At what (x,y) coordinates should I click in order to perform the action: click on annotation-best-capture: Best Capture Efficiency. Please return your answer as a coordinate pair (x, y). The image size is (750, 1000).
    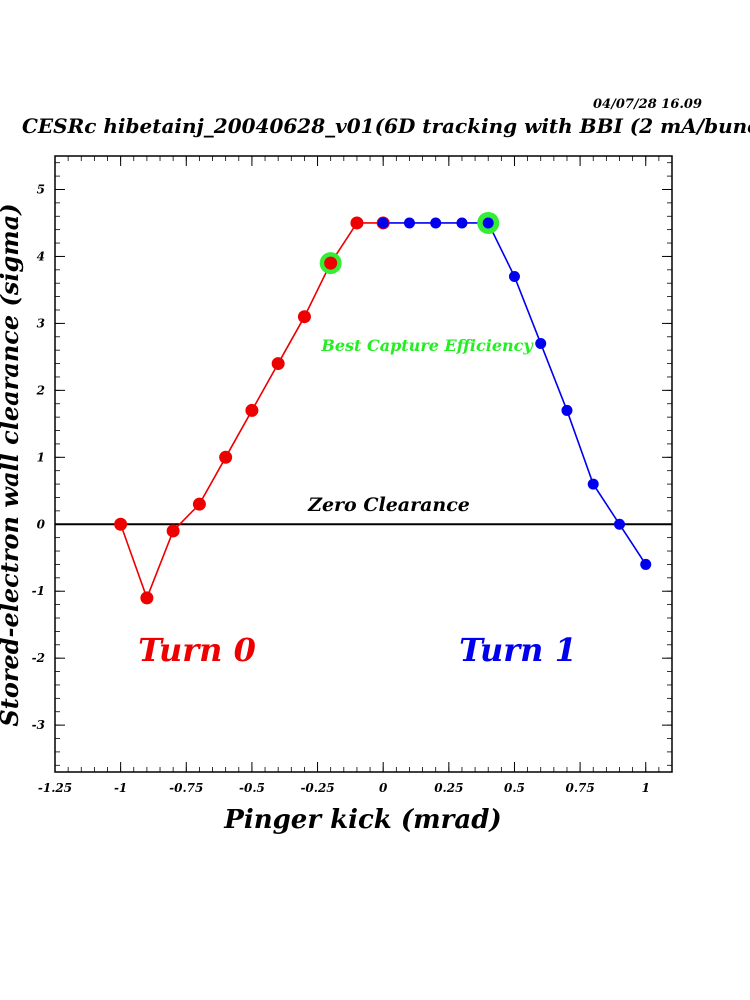
    Looking at the image, I should click on (427, 345).